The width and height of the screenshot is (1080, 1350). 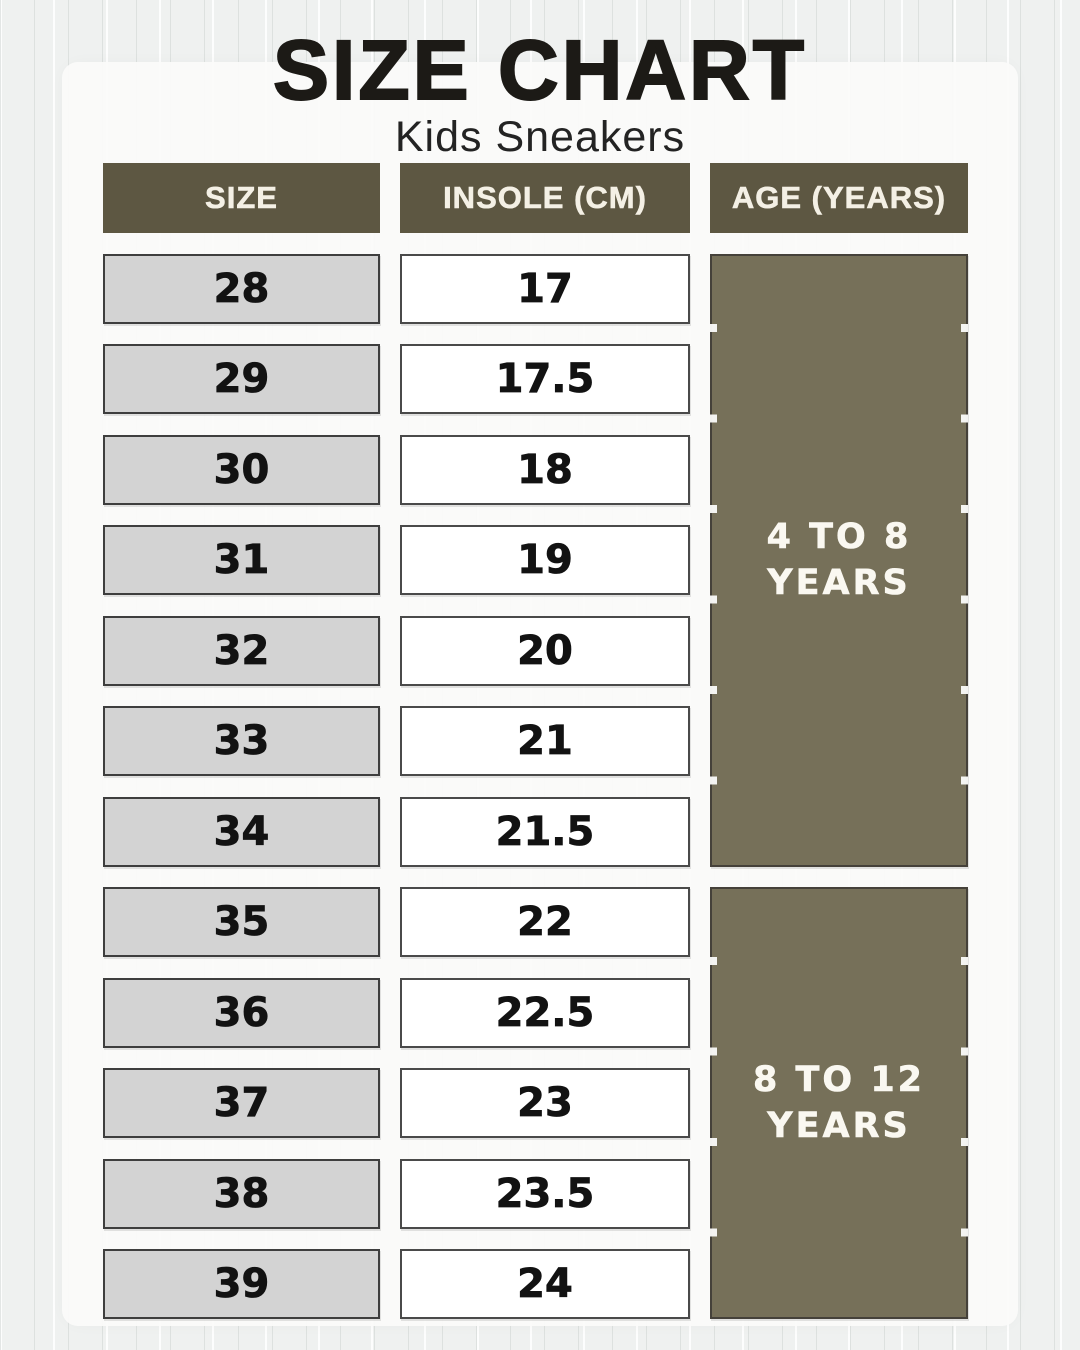 What do you see at coordinates (545, 198) in the screenshot?
I see `column-header-insole: INSOLE (CM)` at bounding box center [545, 198].